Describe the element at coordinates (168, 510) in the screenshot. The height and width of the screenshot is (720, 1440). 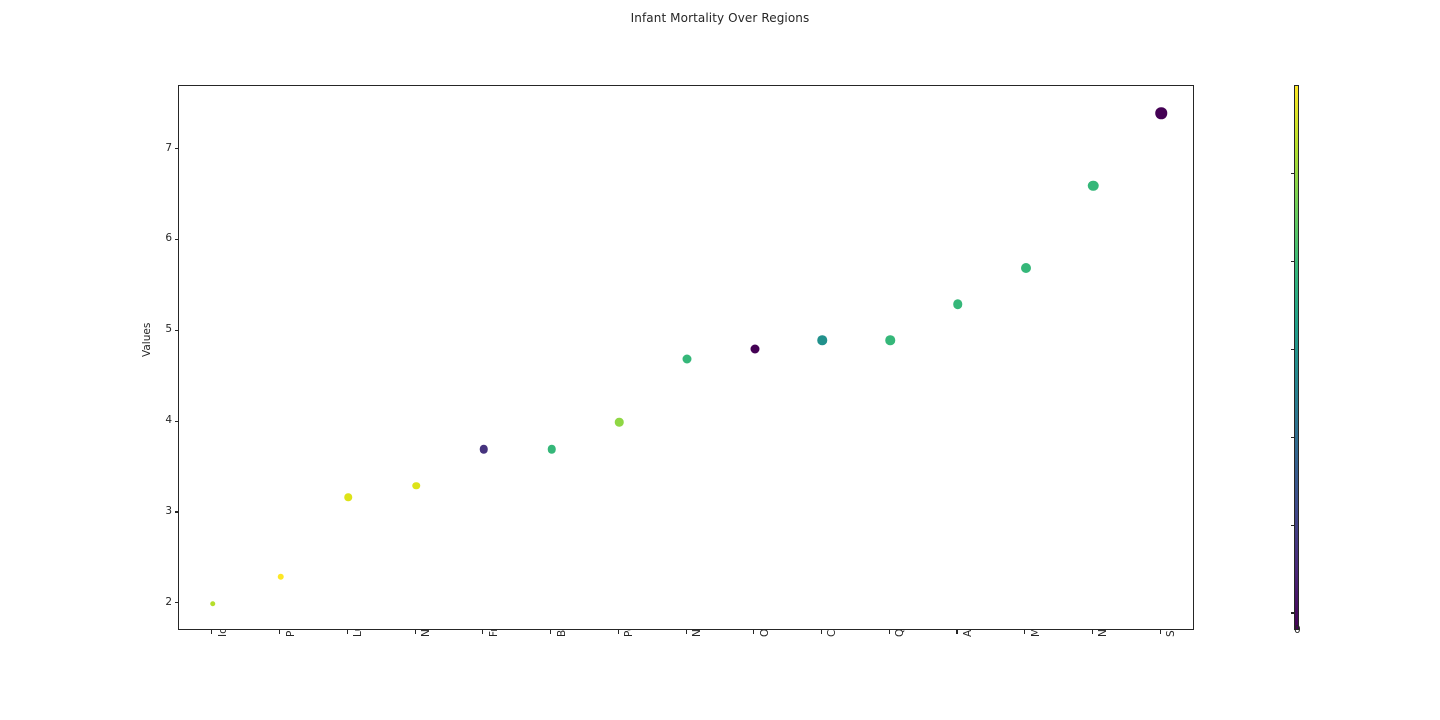
I see `y-axis-tick-label: 3` at that location.